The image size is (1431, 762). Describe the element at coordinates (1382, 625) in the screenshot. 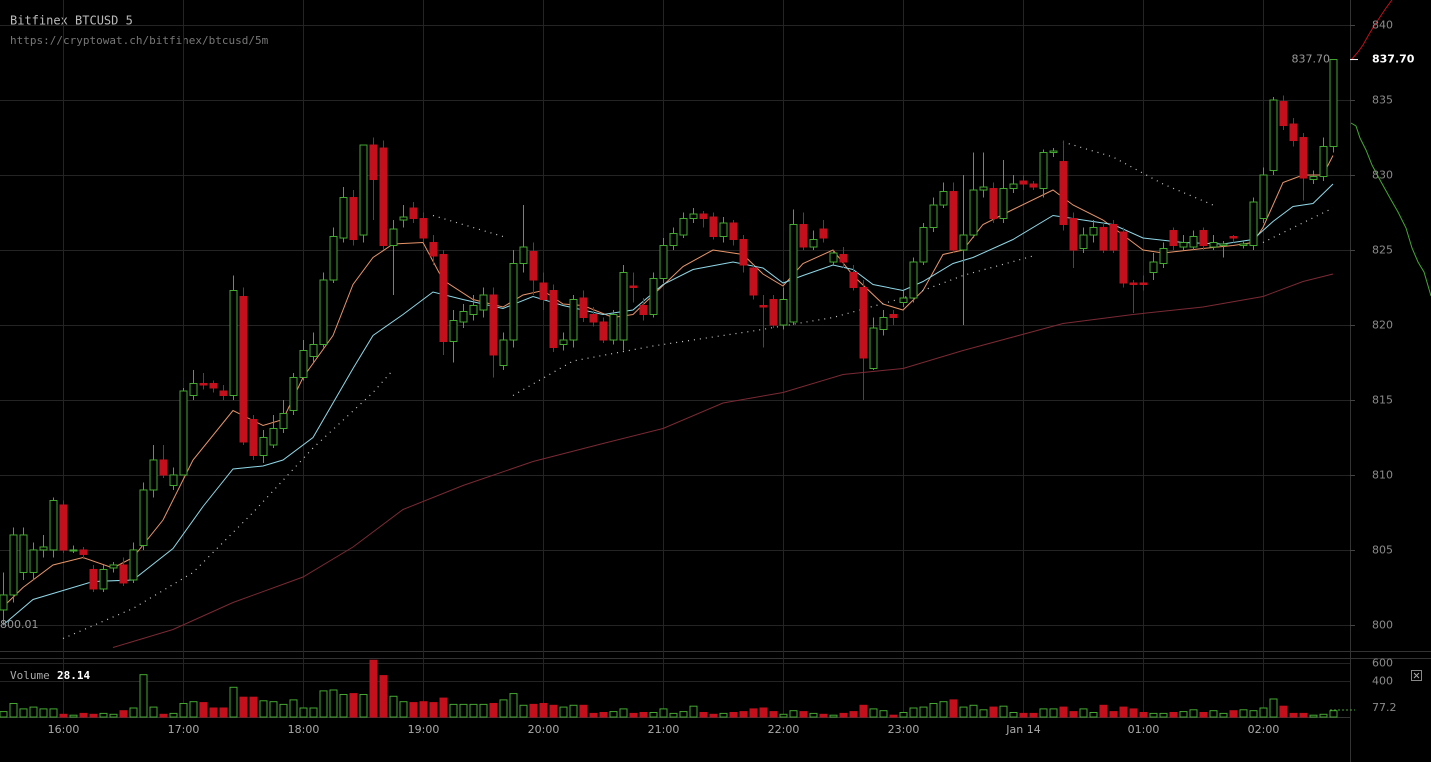

I see `y-tick-label: 800` at that location.